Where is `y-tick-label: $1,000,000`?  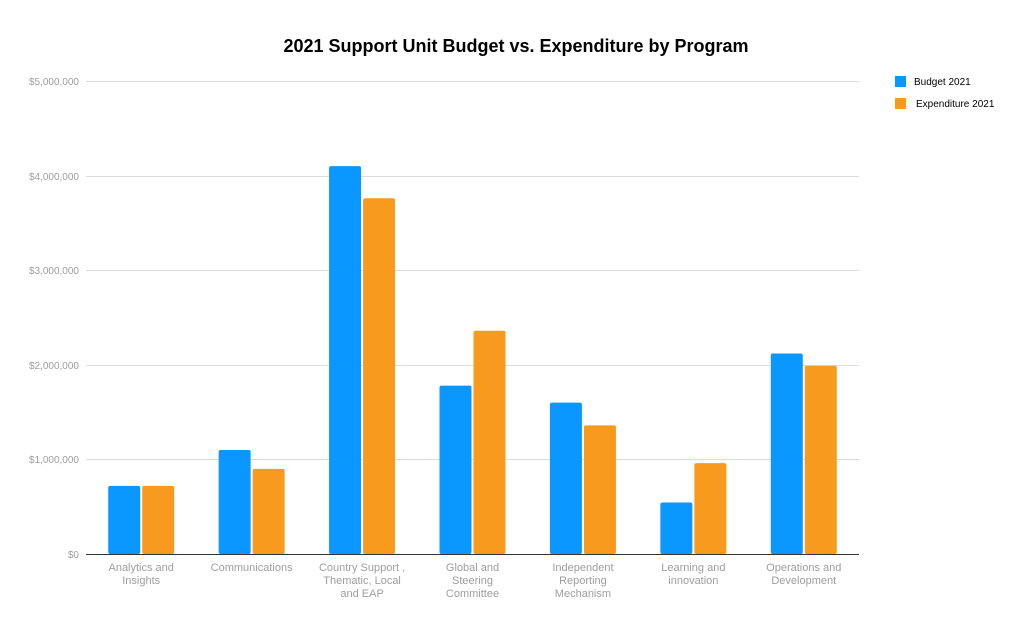 y-tick-label: $1,000,000 is located at coordinates (54, 460).